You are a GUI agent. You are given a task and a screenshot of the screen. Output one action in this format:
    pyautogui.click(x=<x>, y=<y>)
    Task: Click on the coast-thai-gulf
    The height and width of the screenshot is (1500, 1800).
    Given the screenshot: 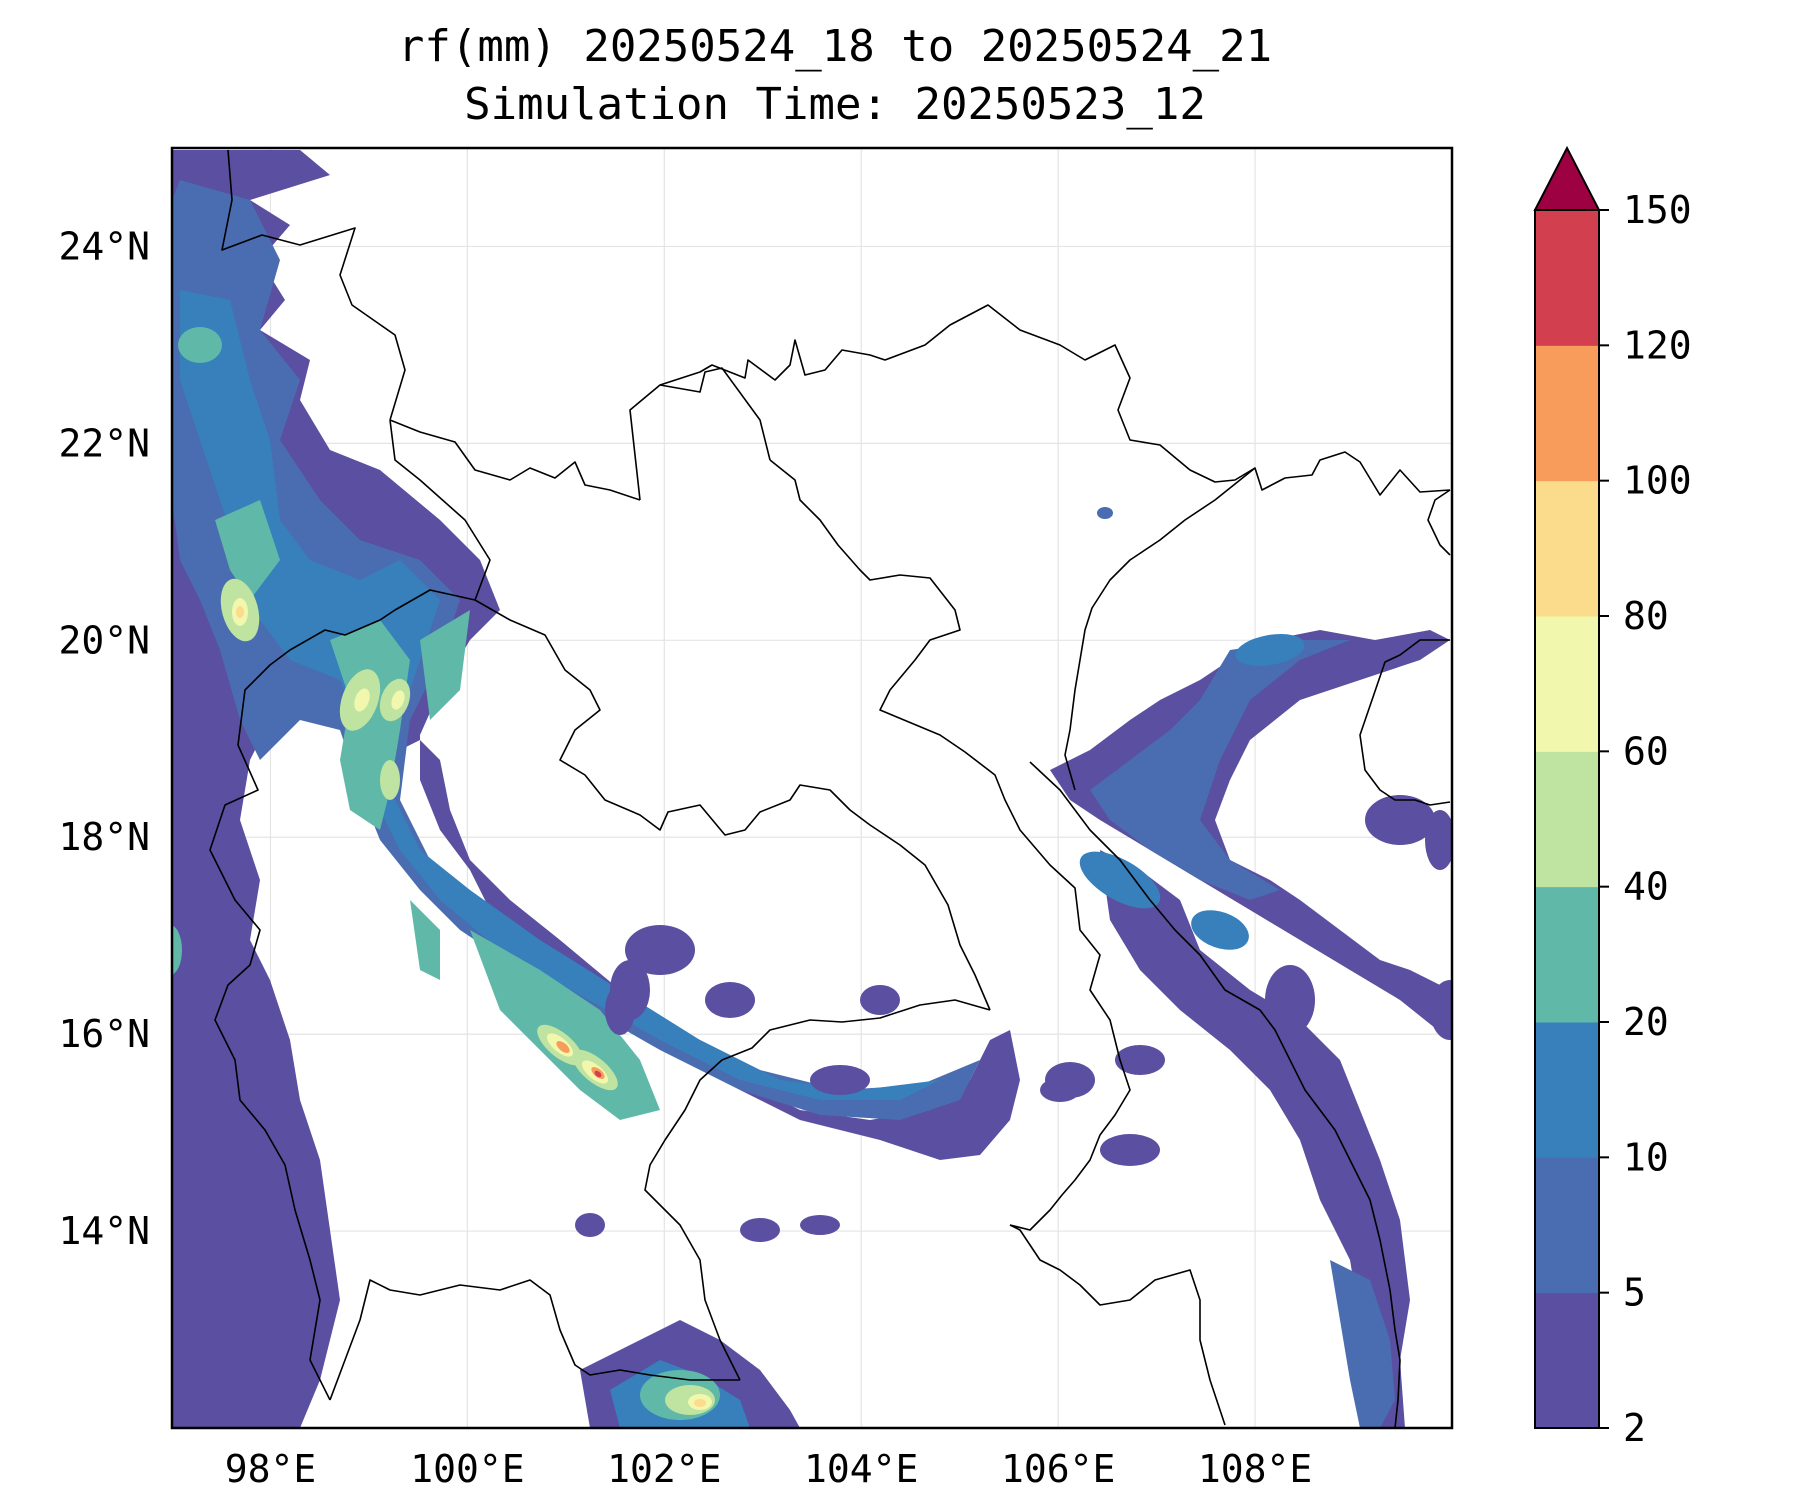 What is the action you would take?
    pyautogui.click(x=534, y=1340)
    